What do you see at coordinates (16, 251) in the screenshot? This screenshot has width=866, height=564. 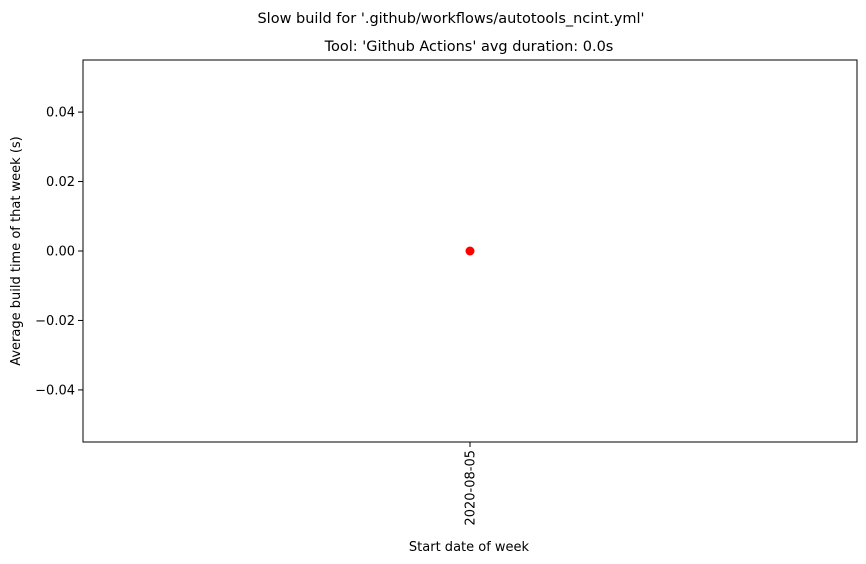 I see `y-axis-label: Average build time of that week (s)` at bounding box center [16, 251].